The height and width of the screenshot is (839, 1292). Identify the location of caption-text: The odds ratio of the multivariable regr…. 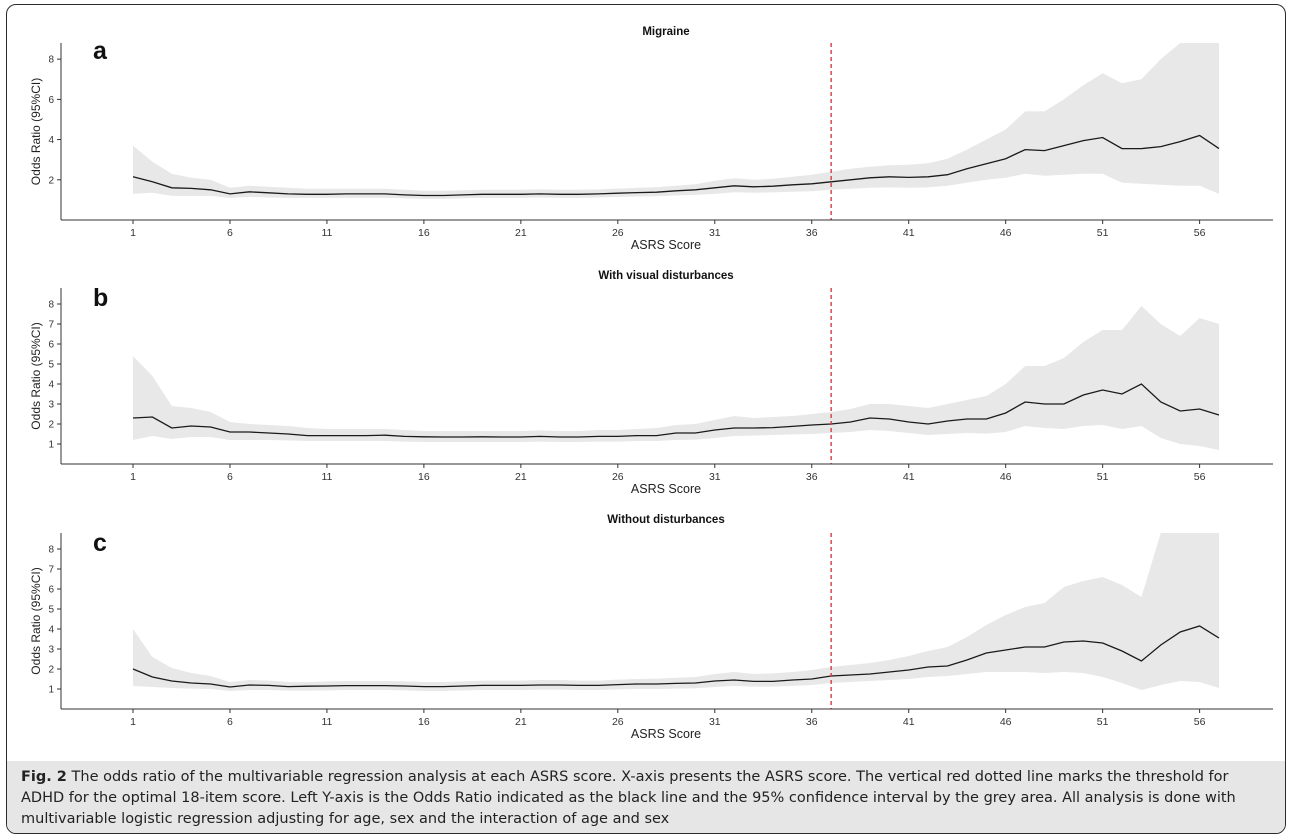
(628, 798).